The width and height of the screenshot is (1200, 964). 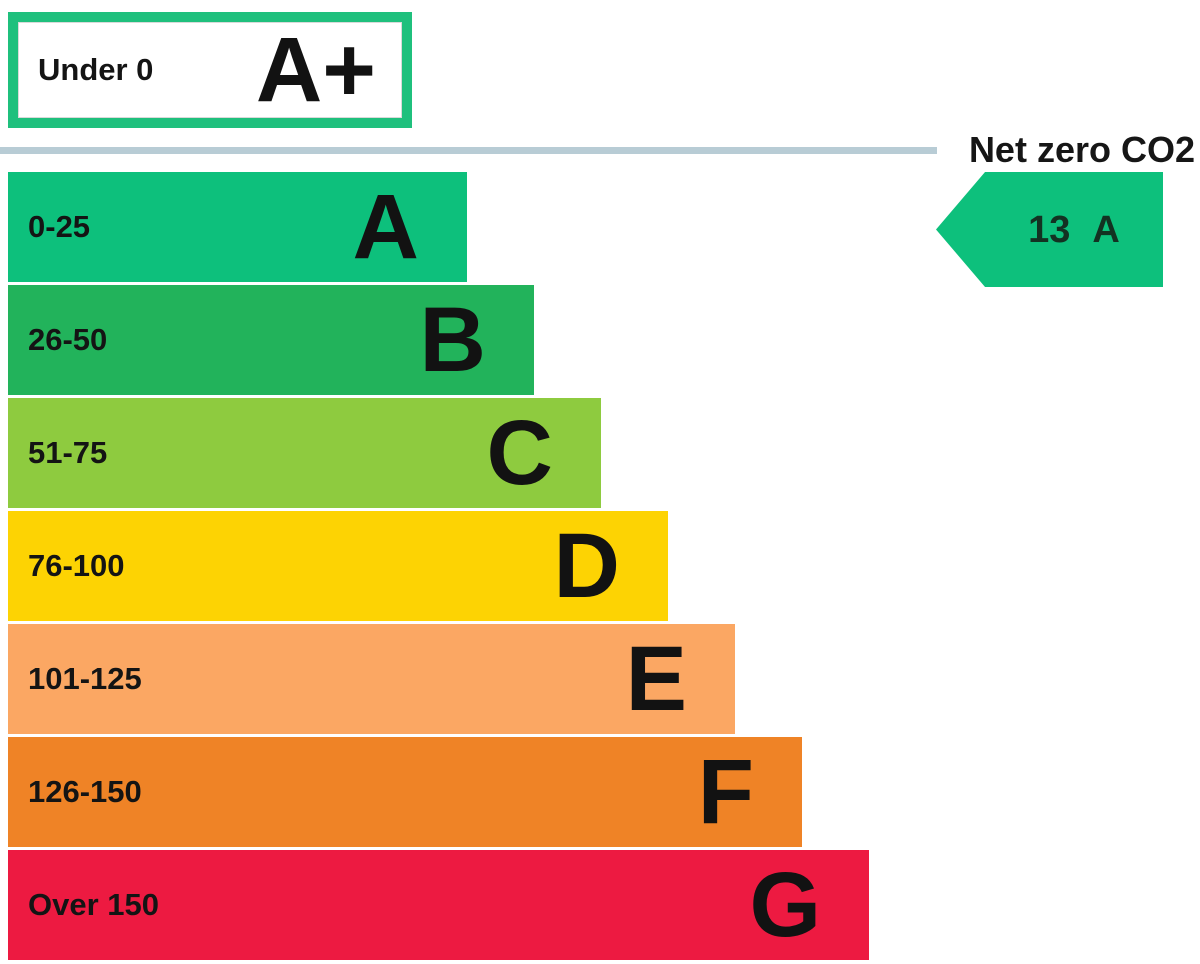 What do you see at coordinates (519, 453) in the screenshot?
I see `band-letter: C` at bounding box center [519, 453].